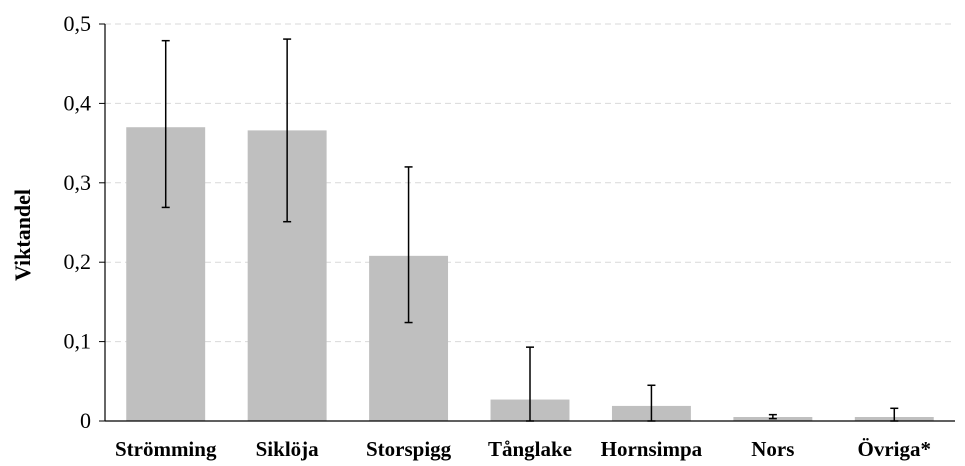  Describe the element at coordinates (652, 449) in the screenshot. I see `x-category-label: Hornsimpa` at that location.